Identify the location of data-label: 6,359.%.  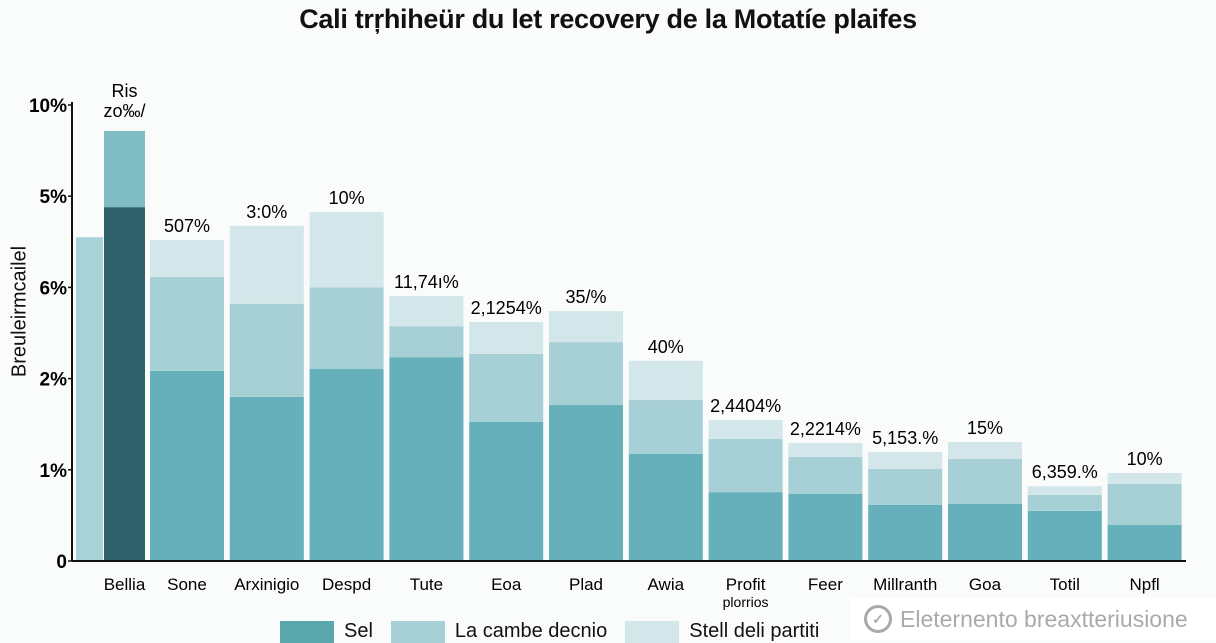
(1065, 472).